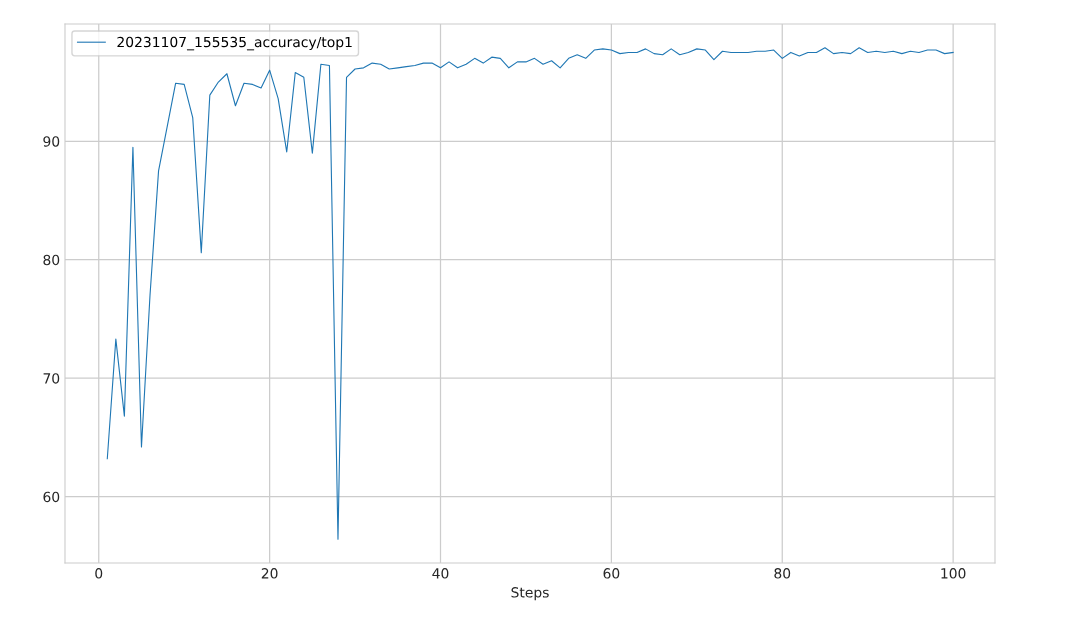  What do you see at coordinates (51, 141) in the screenshot?
I see `y-tick-label: 90` at bounding box center [51, 141].